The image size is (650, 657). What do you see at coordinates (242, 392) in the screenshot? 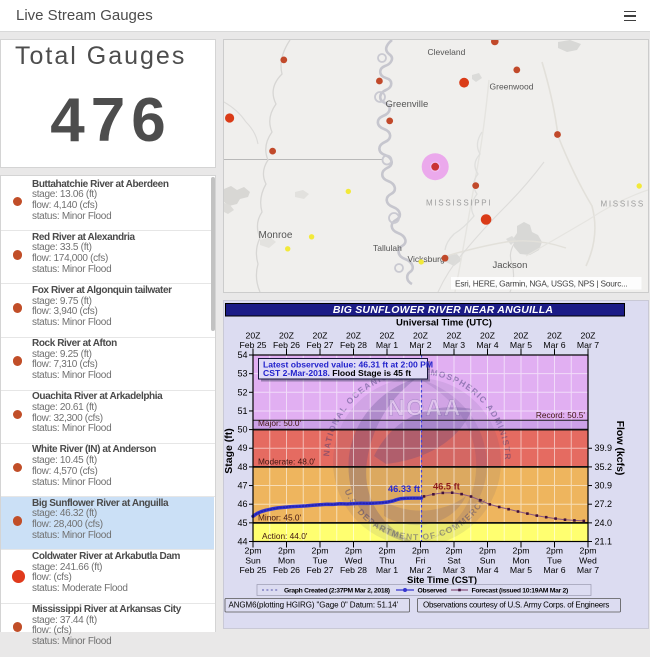
I see `svg-text: 52` at bounding box center [242, 392].